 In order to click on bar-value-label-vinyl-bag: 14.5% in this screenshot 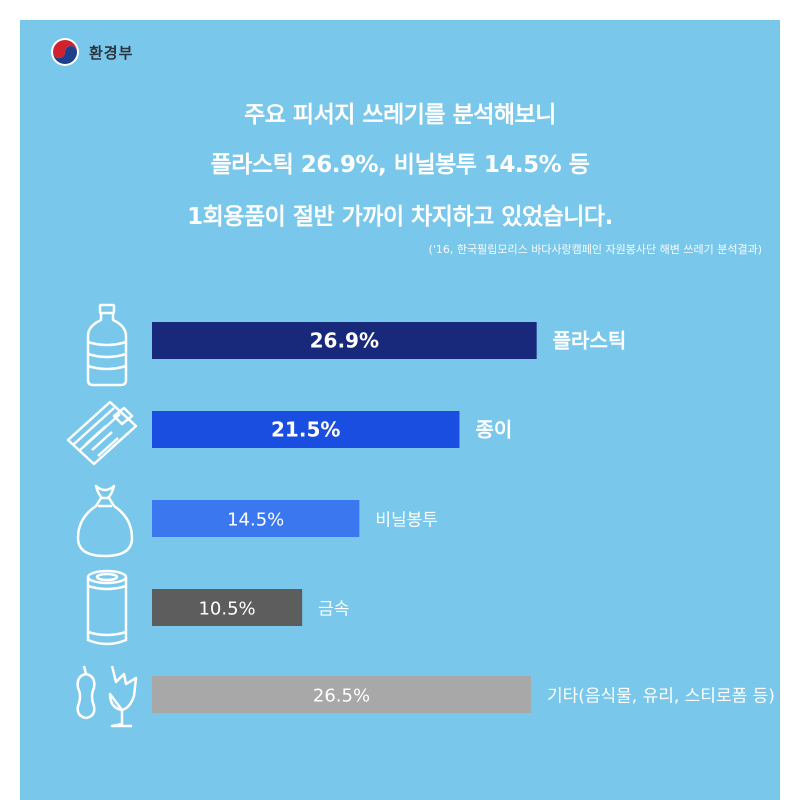, I will do `click(255, 520)`.